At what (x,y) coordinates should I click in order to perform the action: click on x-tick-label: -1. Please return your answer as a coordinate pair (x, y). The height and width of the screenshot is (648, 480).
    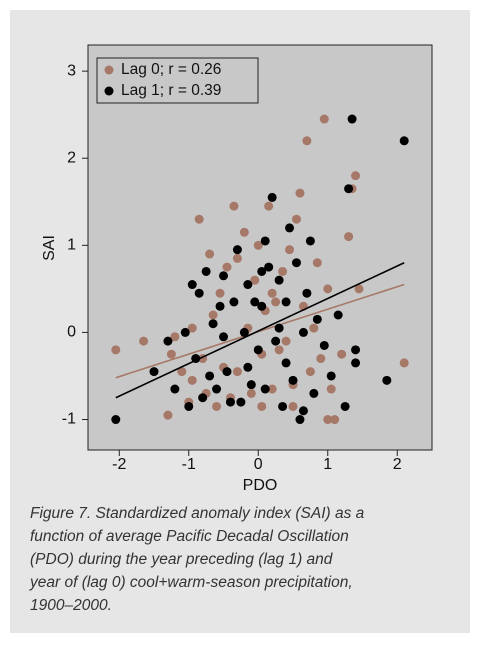
    Looking at the image, I should click on (189, 464).